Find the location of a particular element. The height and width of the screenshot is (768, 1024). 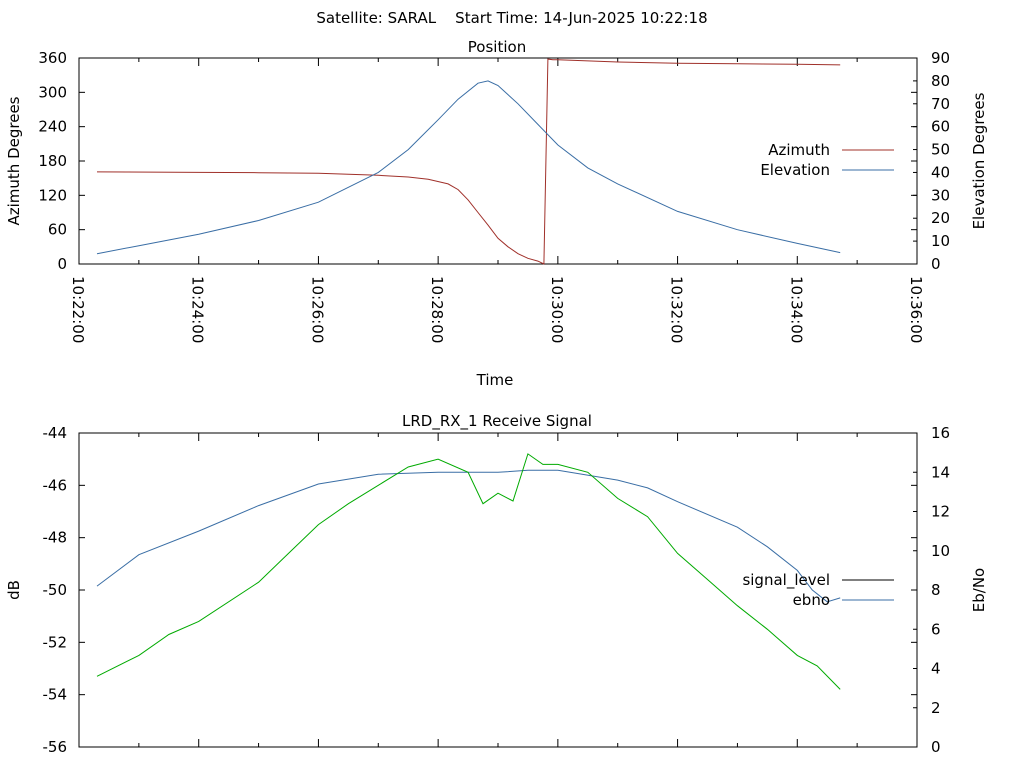

sig-y2tick-label: 6 is located at coordinates (936, 629).